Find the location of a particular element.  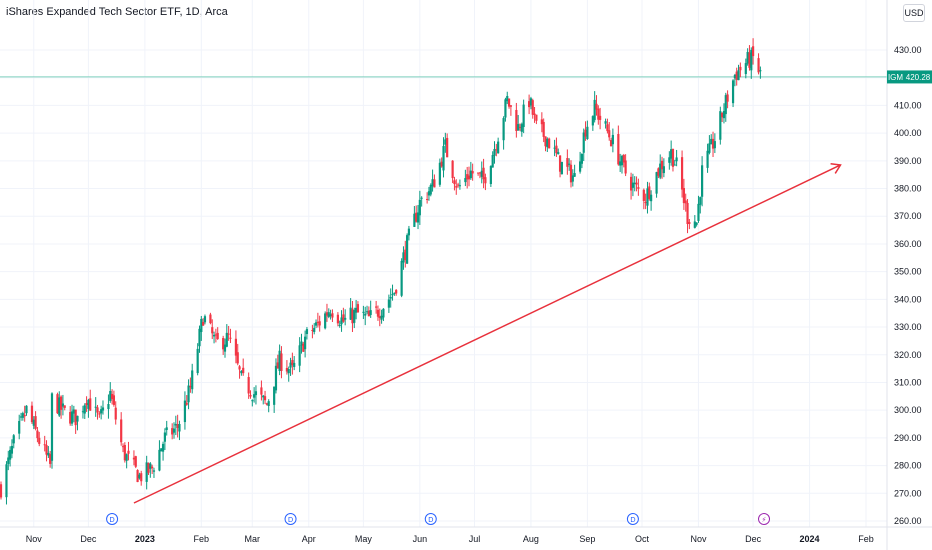

currency-button: USD is located at coordinates (914, 13).